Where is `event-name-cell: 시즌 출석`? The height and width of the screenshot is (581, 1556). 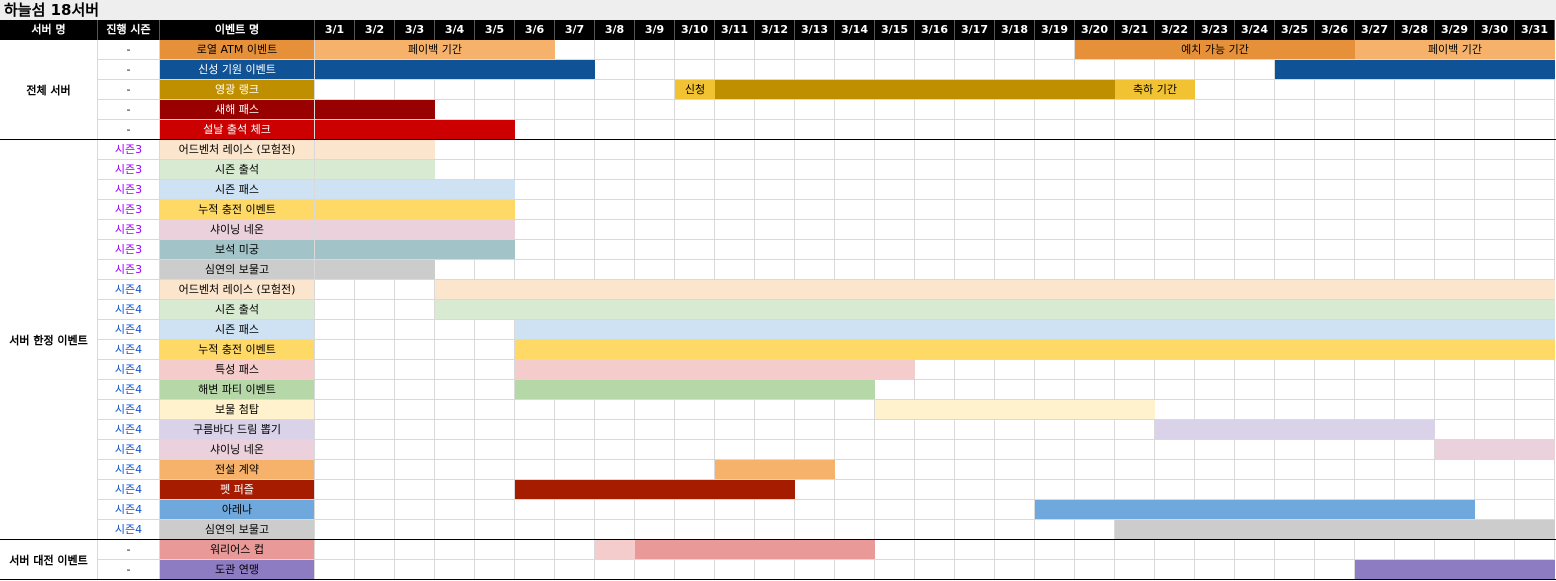
event-name-cell: 시즌 출석 is located at coordinates (237, 170).